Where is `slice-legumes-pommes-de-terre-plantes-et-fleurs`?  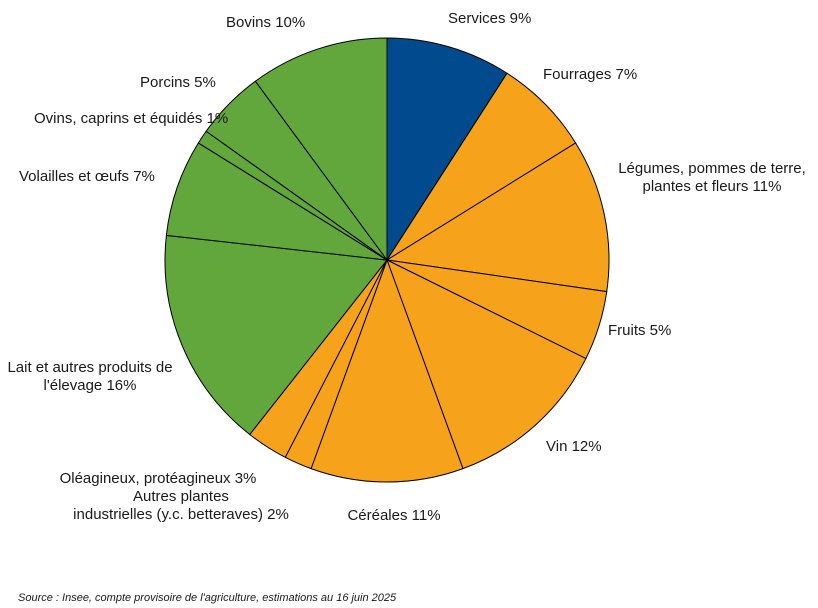 slice-legumes-pommes-de-terre-plantes-et-fleurs is located at coordinates (497, 217).